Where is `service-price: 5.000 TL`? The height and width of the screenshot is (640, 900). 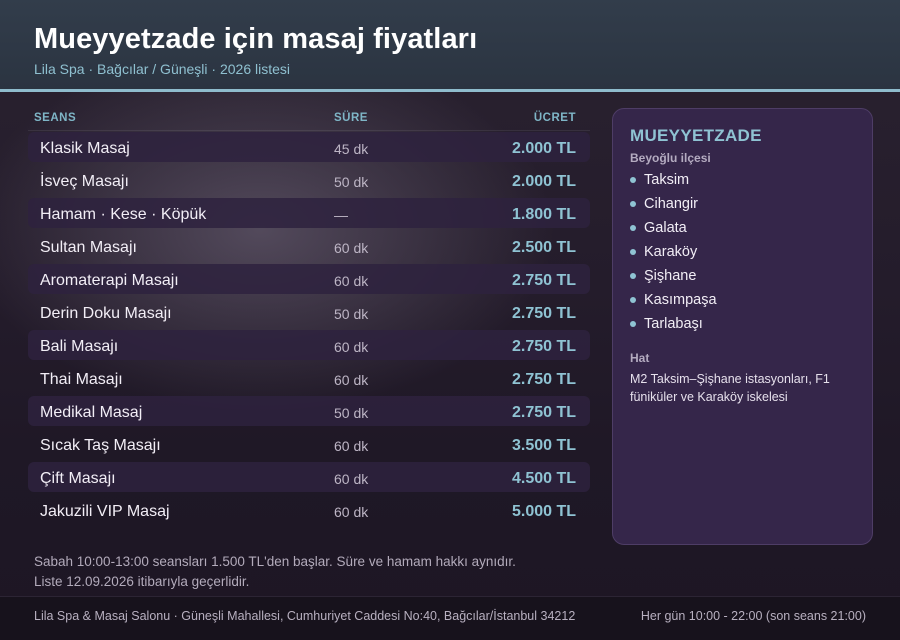
service-price: 5.000 TL is located at coordinates (543, 511).